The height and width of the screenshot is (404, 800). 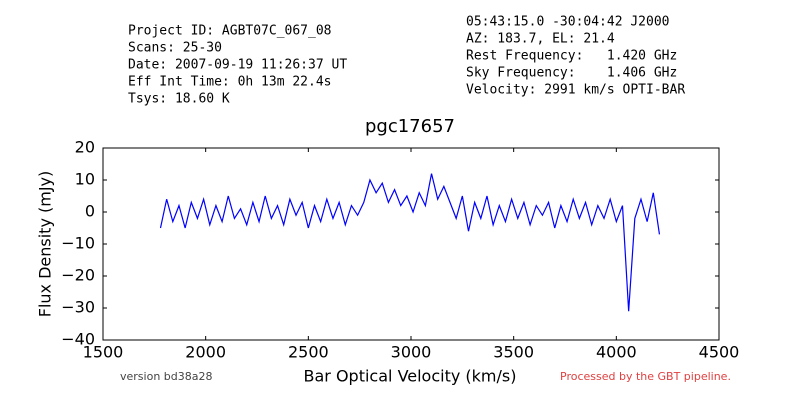 What do you see at coordinates (205, 352) in the screenshot?
I see `x-tick-label: 2000` at bounding box center [205, 352].